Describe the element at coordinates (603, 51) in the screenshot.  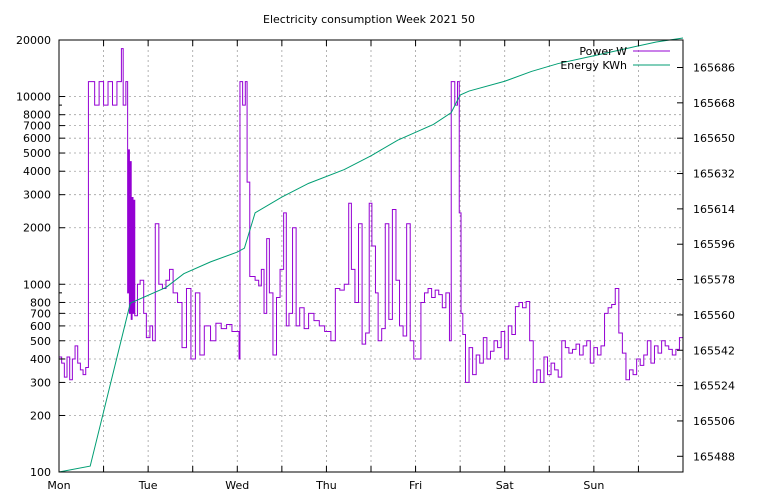
I see `legend-label-power-w: Power W` at that location.